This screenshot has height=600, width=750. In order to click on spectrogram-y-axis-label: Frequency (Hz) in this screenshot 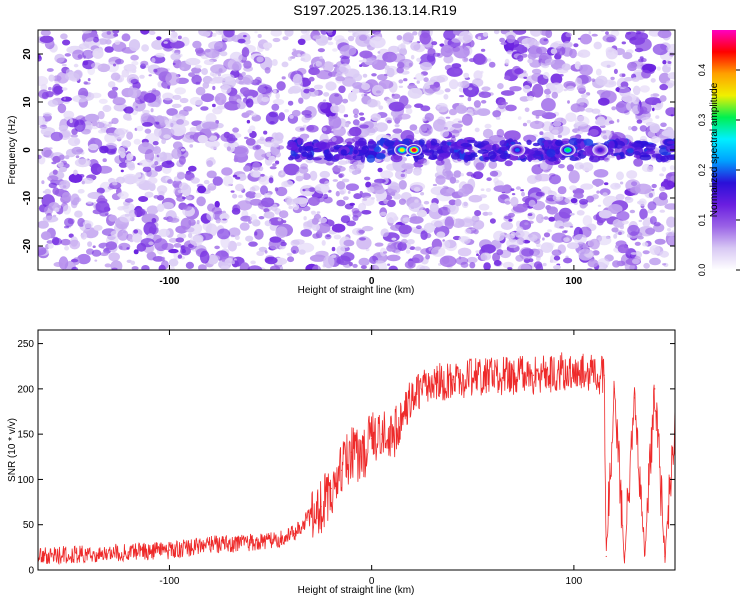, I will do `click(12, 150)`.